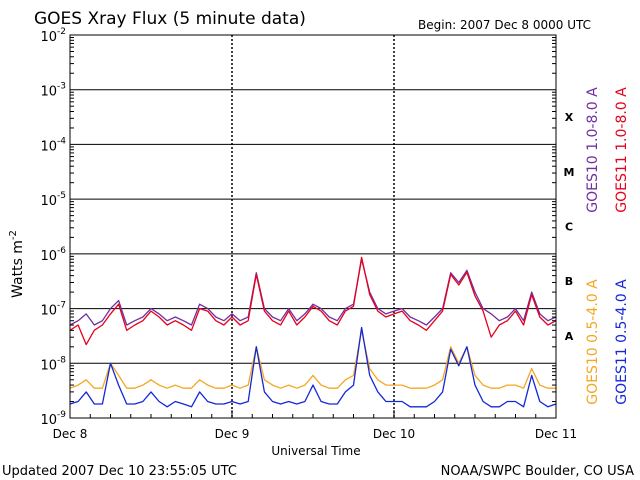 This screenshot has height=480, width=640. I want to click on x-tick-label: Dec 11, so click(556, 434).